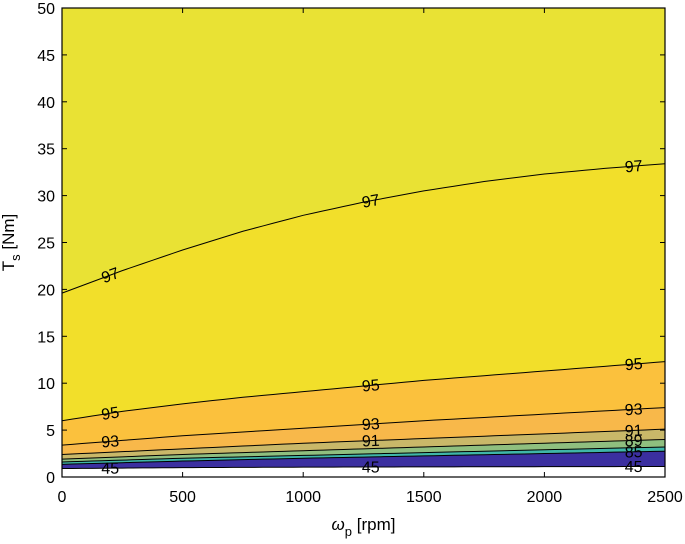 This screenshot has height=544, width=685. What do you see at coordinates (424, 497) in the screenshot?
I see `x-tick-label: 1500` at bounding box center [424, 497].